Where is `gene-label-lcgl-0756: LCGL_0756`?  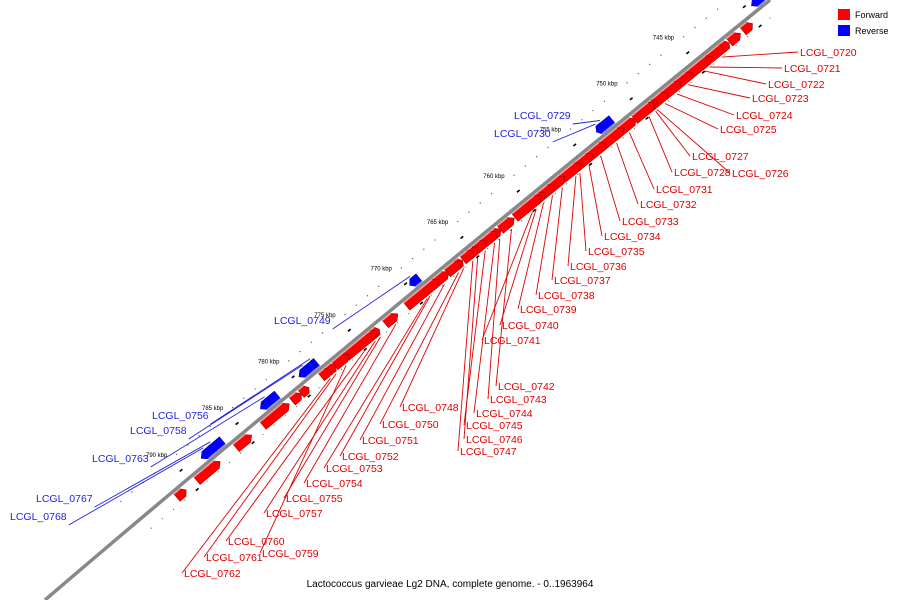
gene-label-lcgl-0756: LCGL_0756 is located at coordinates (180, 416).